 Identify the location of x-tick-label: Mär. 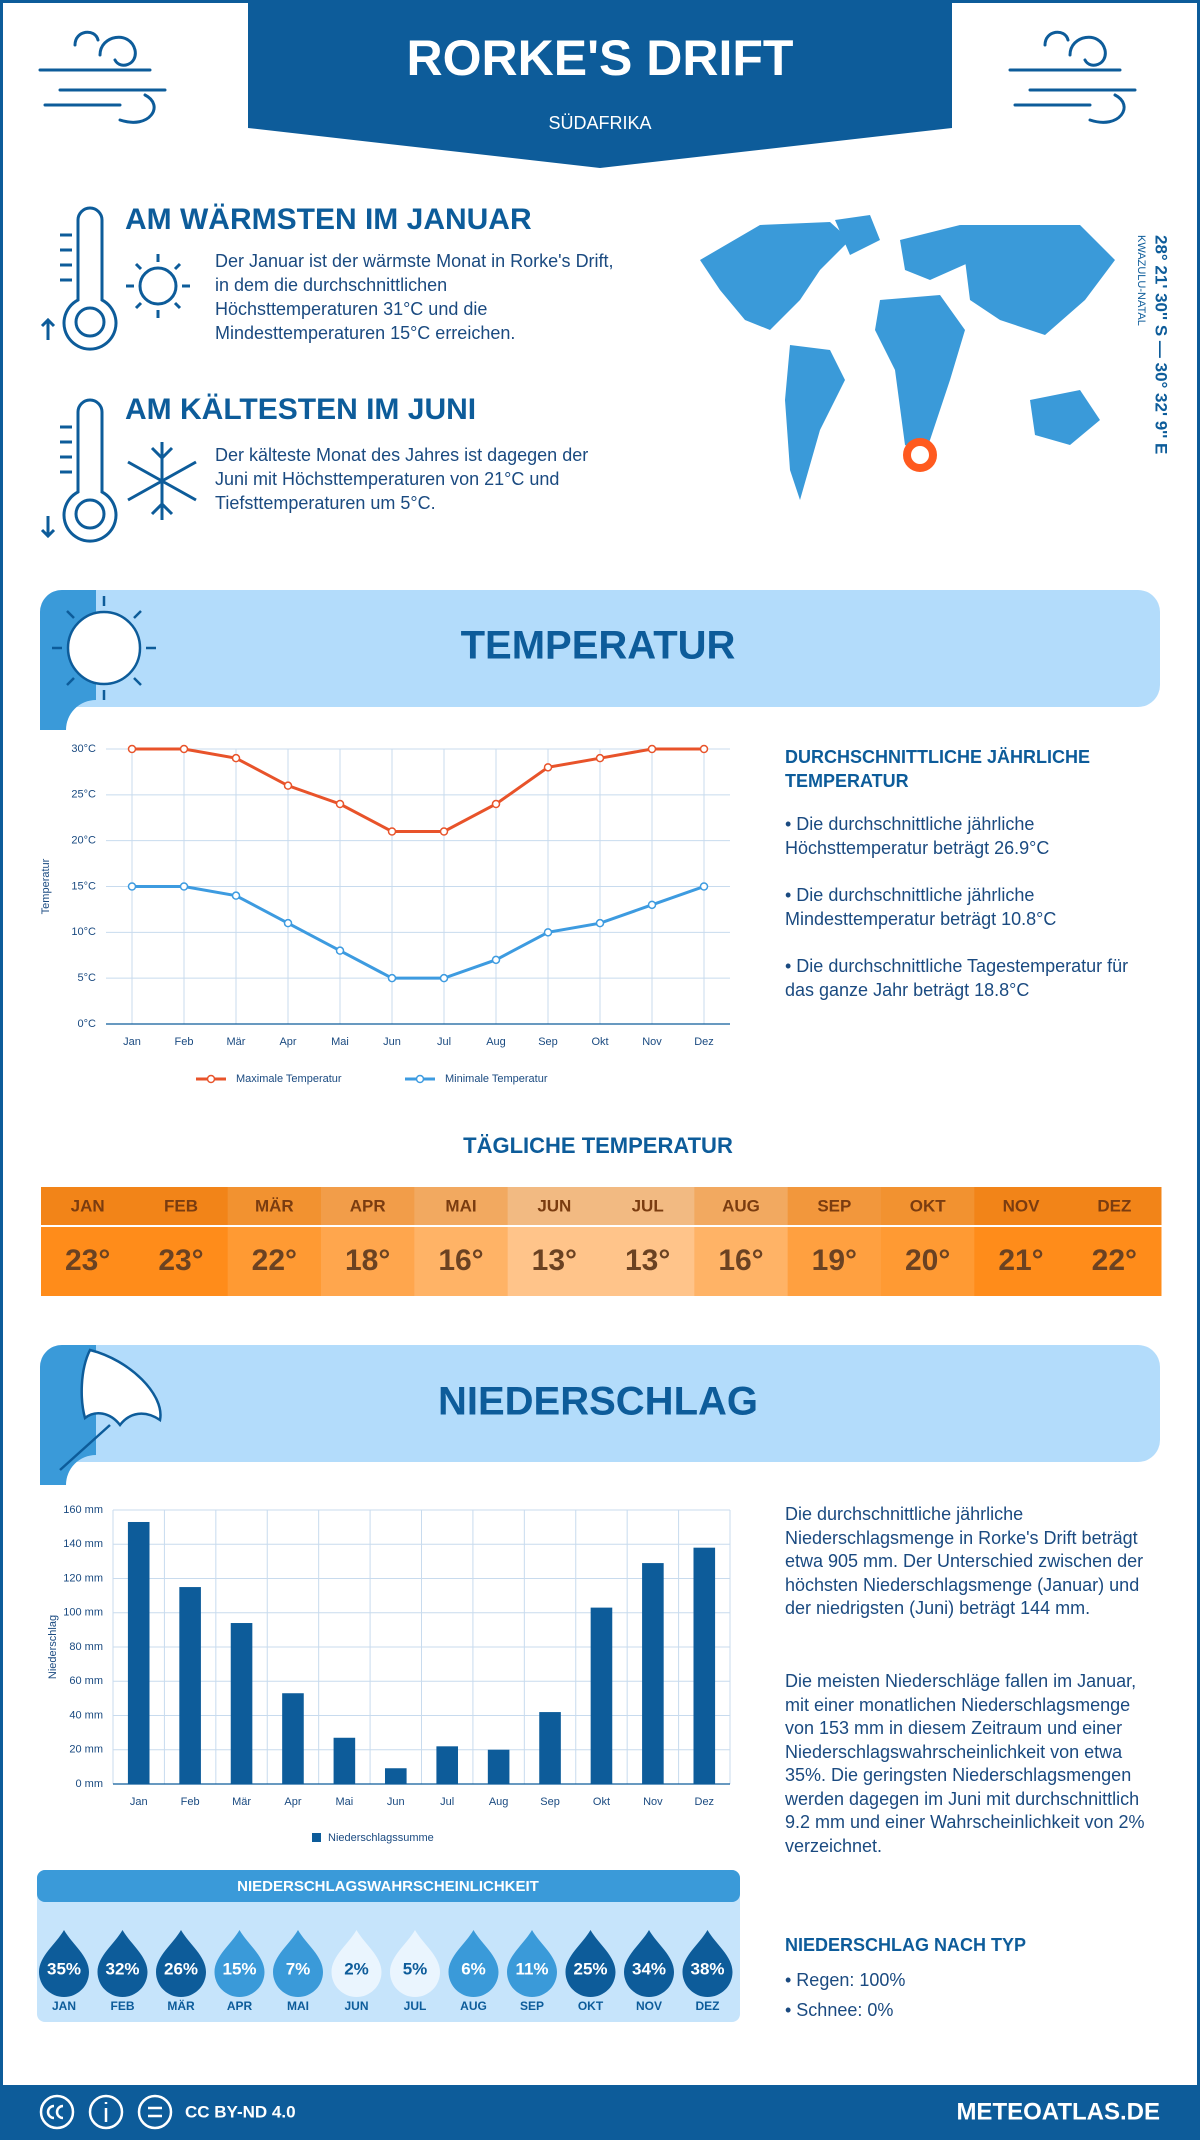
(236, 1042).